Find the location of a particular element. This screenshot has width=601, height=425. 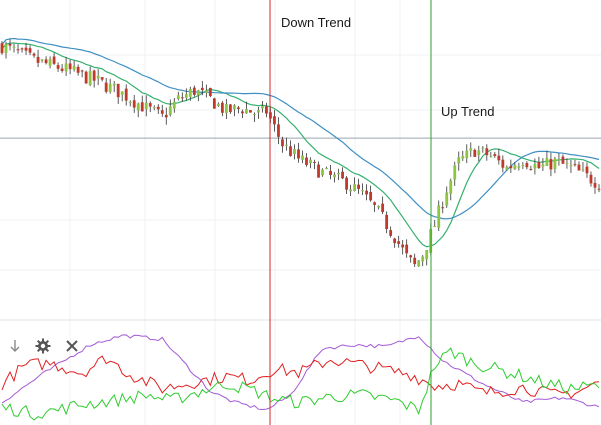

close-icon is located at coordinates (72, 346).